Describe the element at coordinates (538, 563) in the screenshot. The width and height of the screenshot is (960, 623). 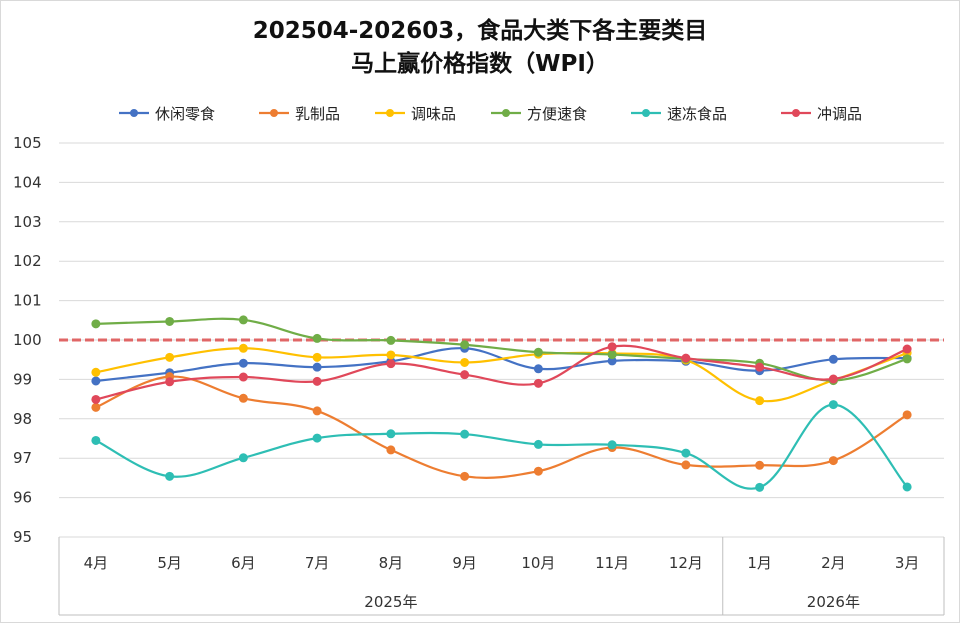
I see `x-tick-label: 10月` at that location.